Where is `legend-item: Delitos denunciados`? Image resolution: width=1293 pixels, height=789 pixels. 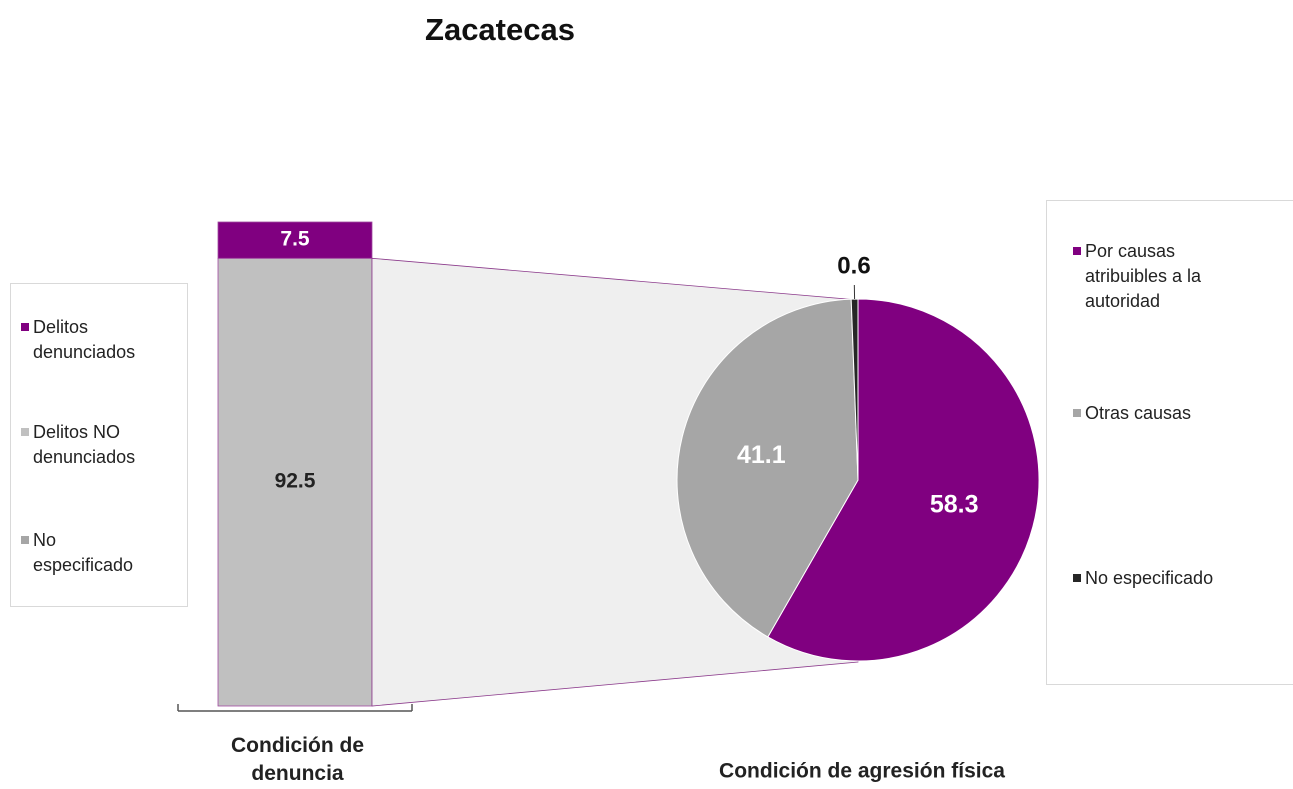 legend-item: Delitos denunciados is located at coordinates (97, 340).